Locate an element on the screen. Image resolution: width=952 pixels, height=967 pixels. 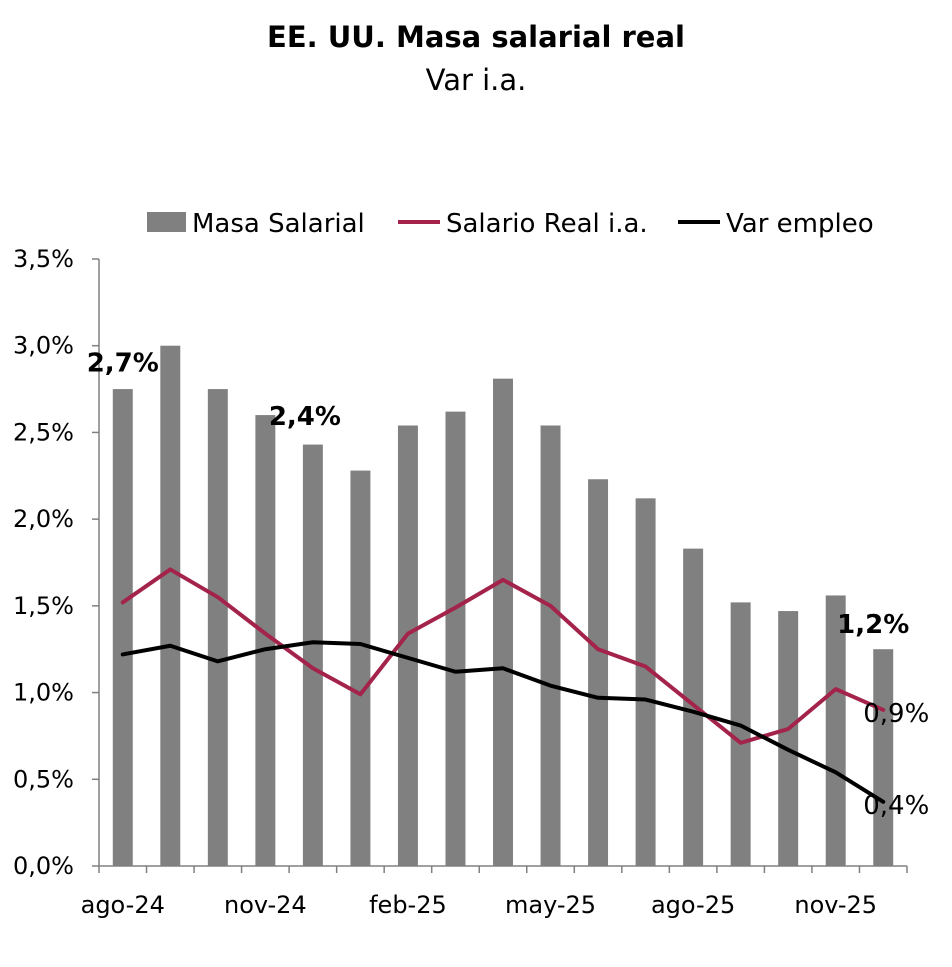
x-tick-label: nov-25 is located at coordinates (835, 905).